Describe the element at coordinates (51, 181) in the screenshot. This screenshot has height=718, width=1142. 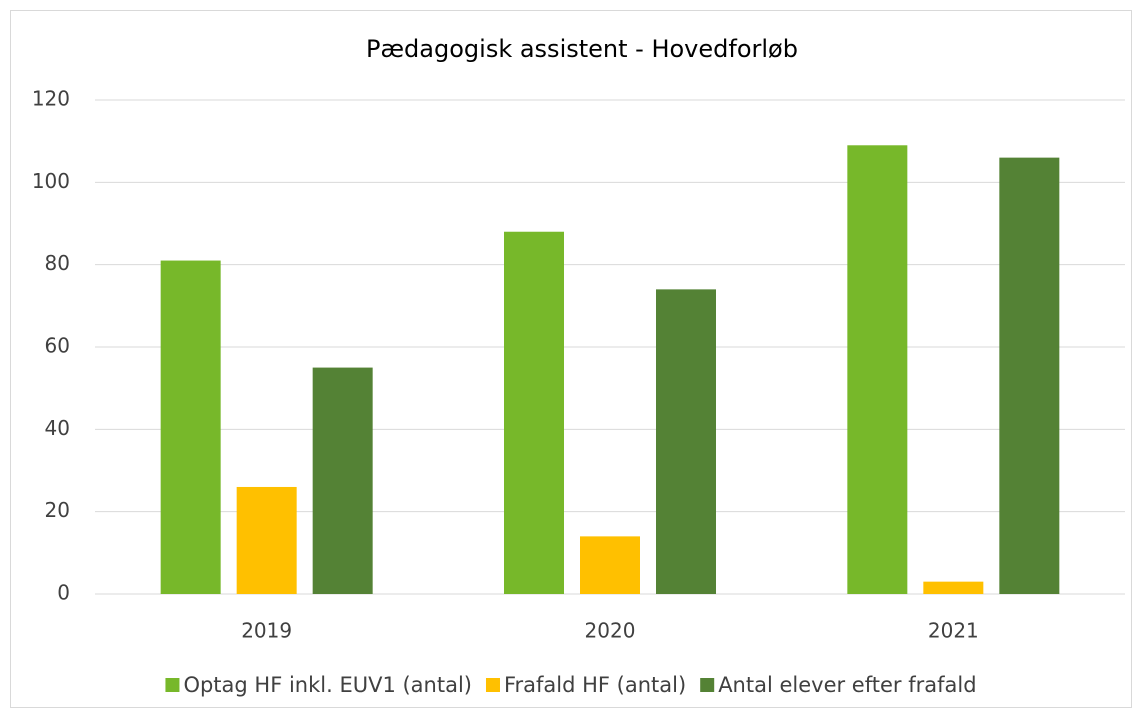
I see `y-tick-label: 100` at that location.